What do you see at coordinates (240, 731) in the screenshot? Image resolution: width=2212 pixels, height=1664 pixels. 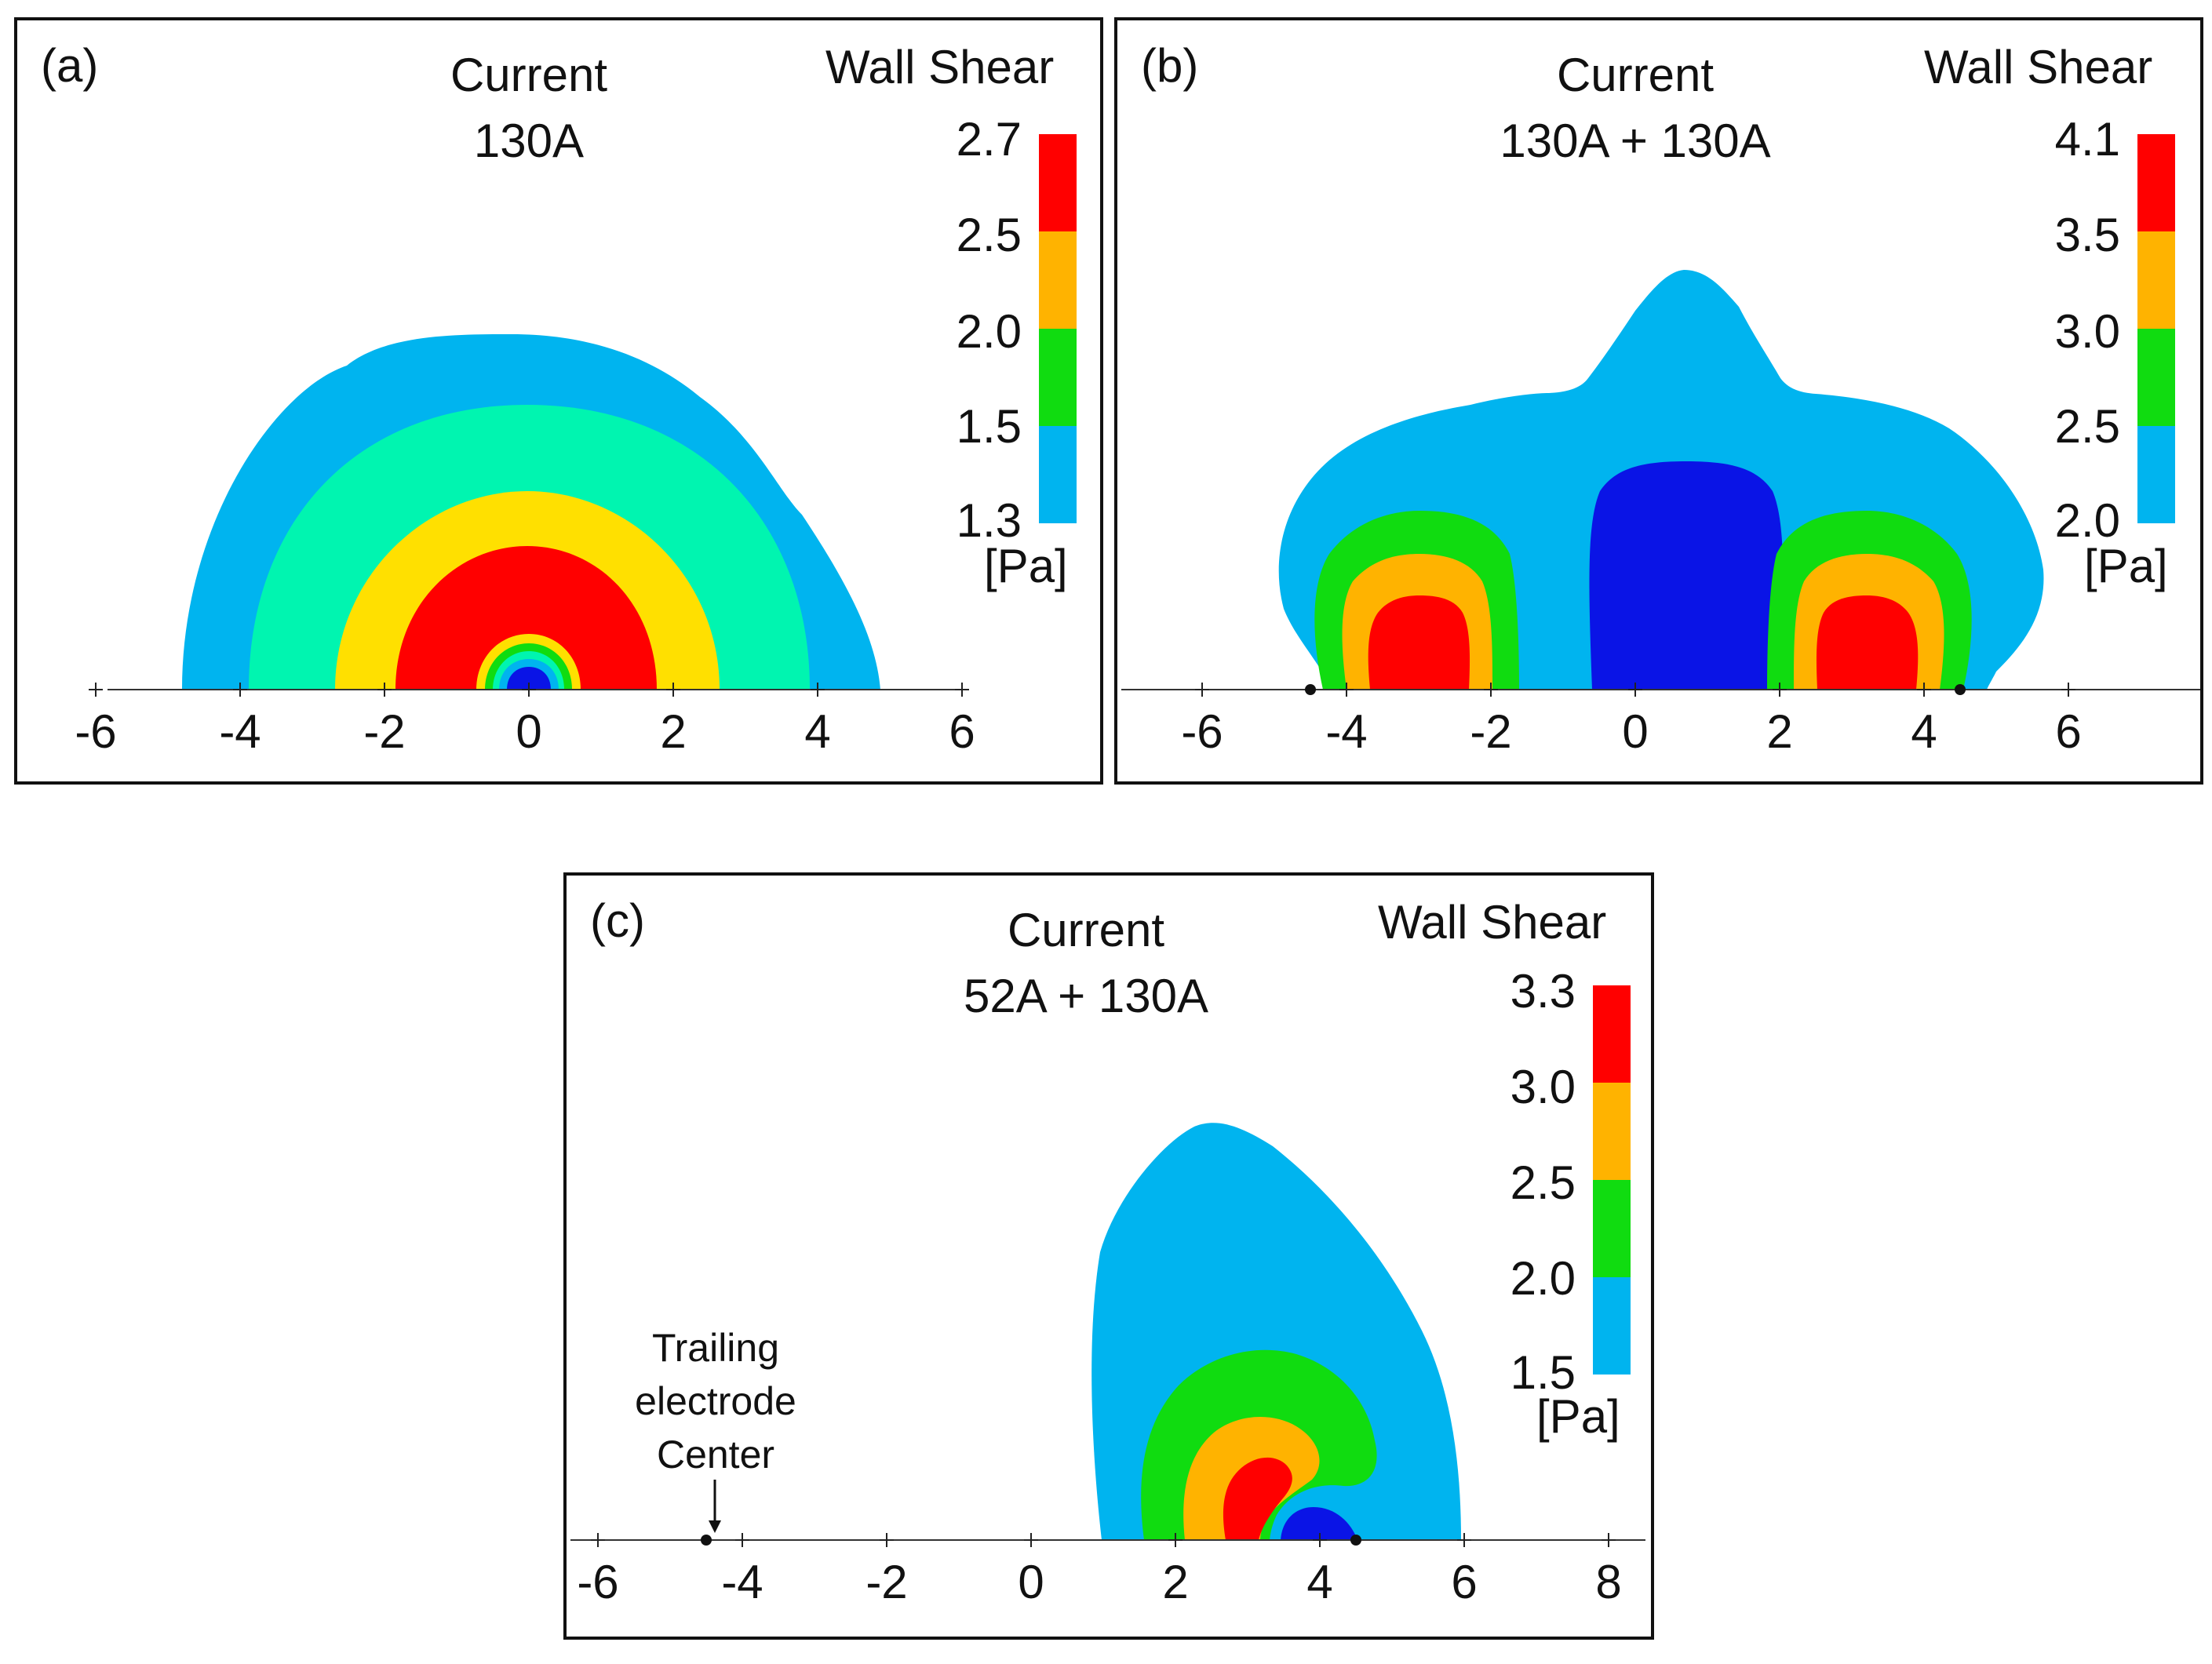 I see `x-tick-label-a: -4` at bounding box center [240, 731].